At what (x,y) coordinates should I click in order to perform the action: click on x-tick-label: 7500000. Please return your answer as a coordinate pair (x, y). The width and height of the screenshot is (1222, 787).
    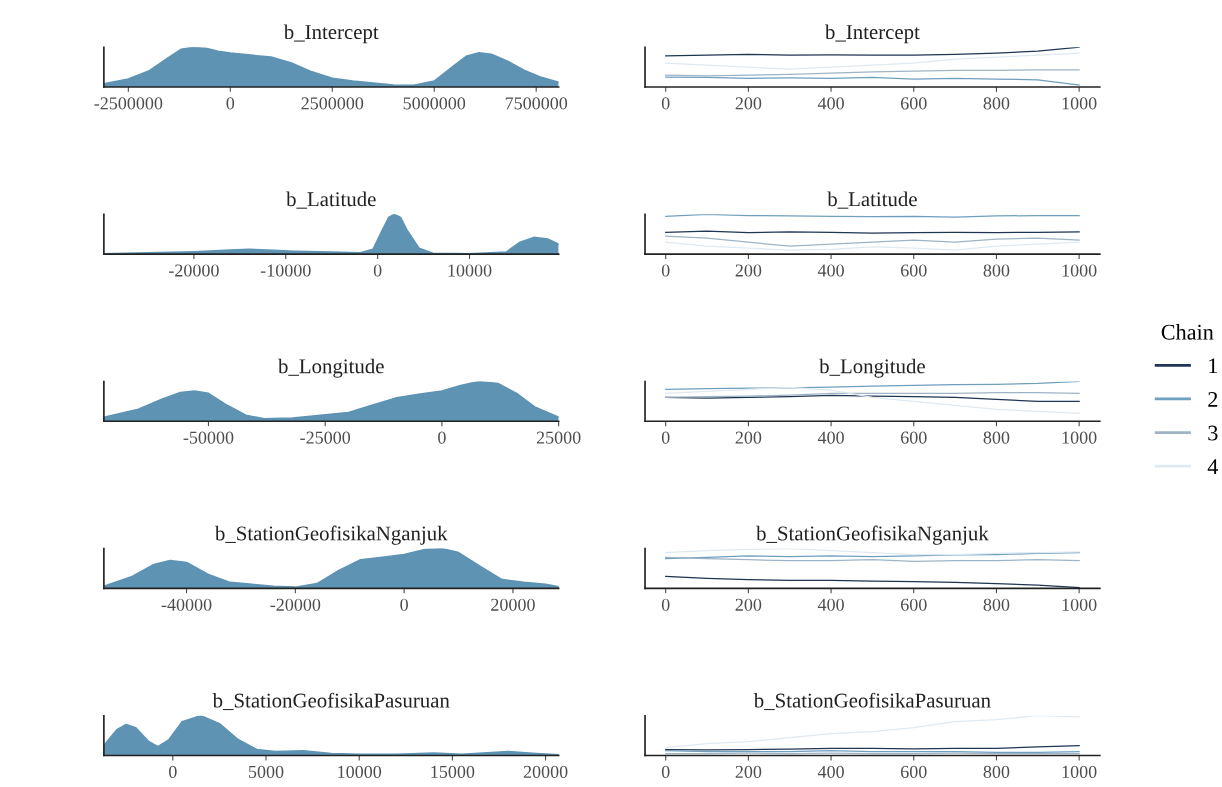
    Looking at the image, I should click on (536, 103).